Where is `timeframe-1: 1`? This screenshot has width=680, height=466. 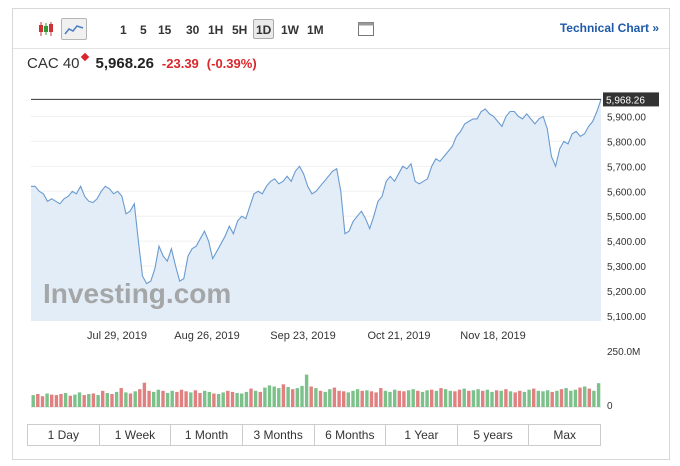
timeframe-1: 1 is located at coordinates (123, 30).